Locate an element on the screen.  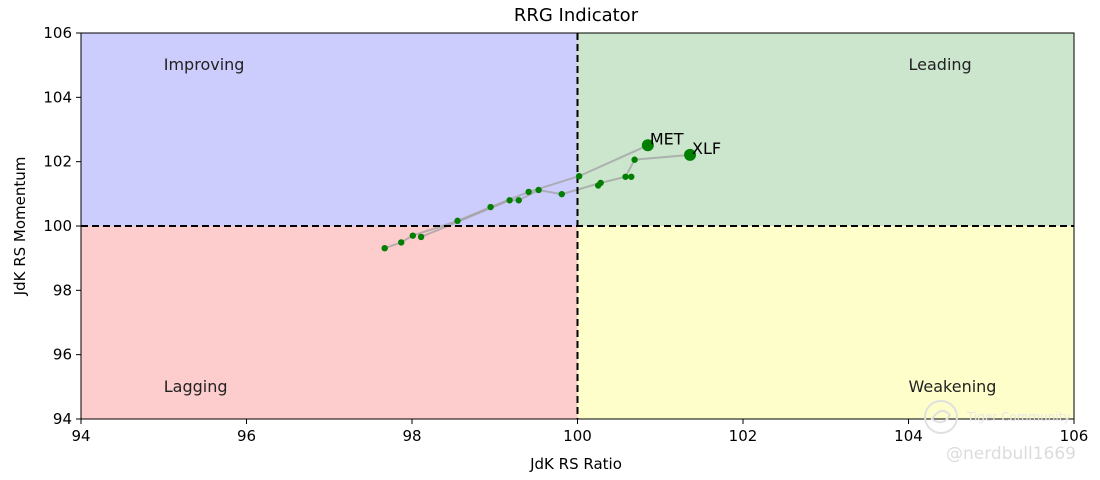
quadrant-label-improving: Improving is located at coordinates (204, 64).